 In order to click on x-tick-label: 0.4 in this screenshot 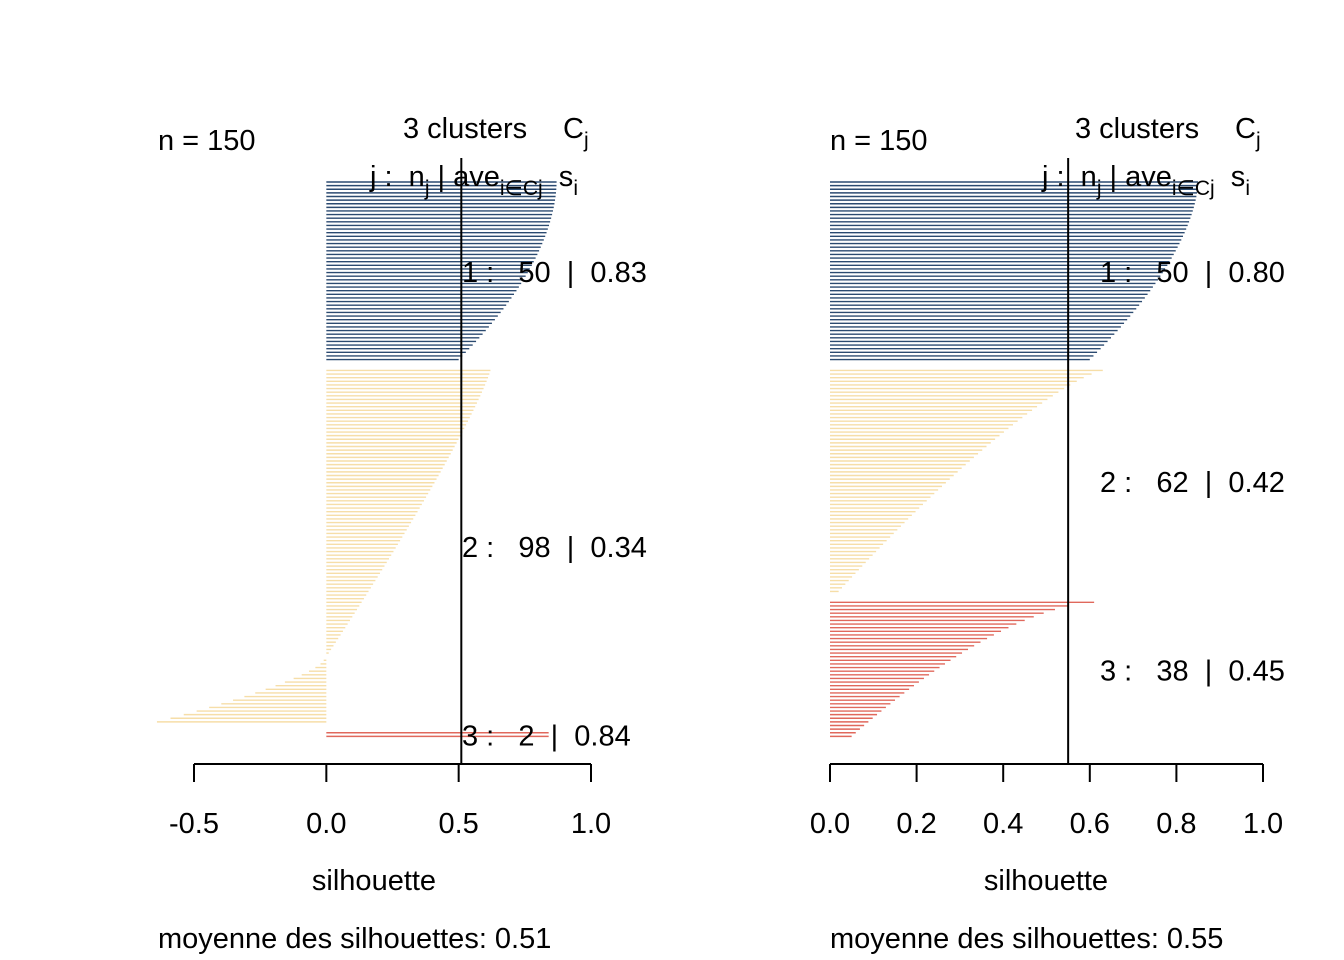, I will do `click(1003, 824)`.